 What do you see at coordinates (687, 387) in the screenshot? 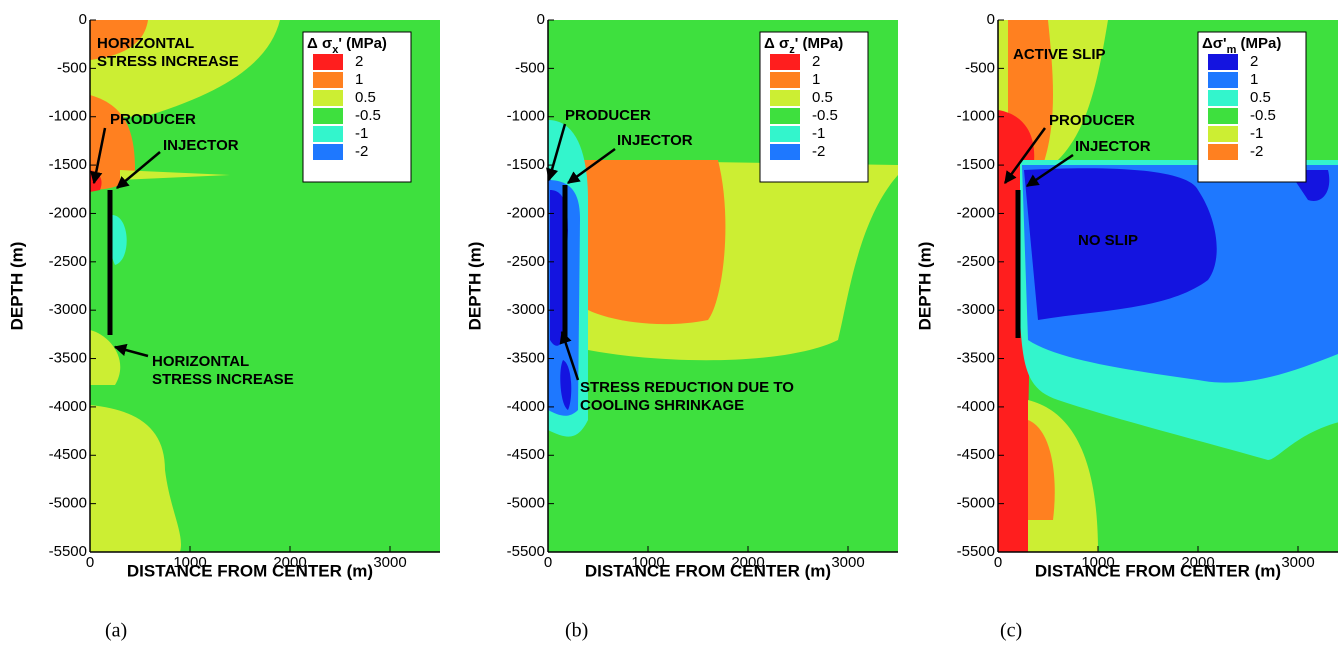
I see `annotation: STRESS REDUCTION DUE TO` at bounding box center [687, 387].